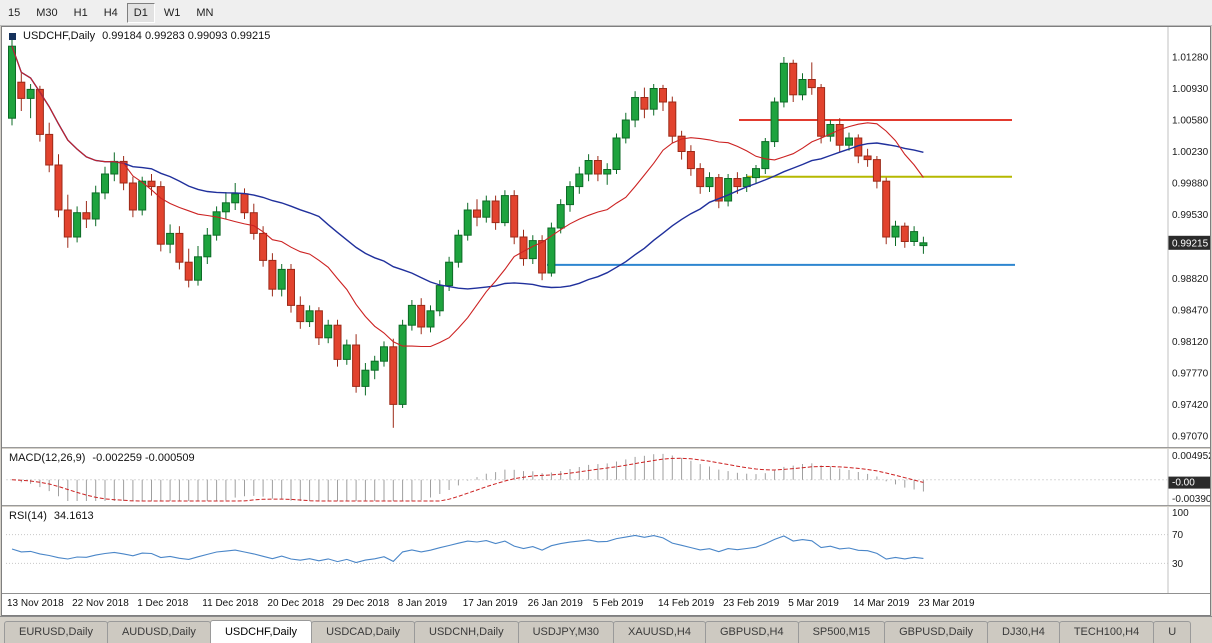 The image size is (1212, 643). What do you see at coordinates (1190, 279) in the screenshot?
I see `price-tick: 0.98820` at bounding box center [1190, 279].